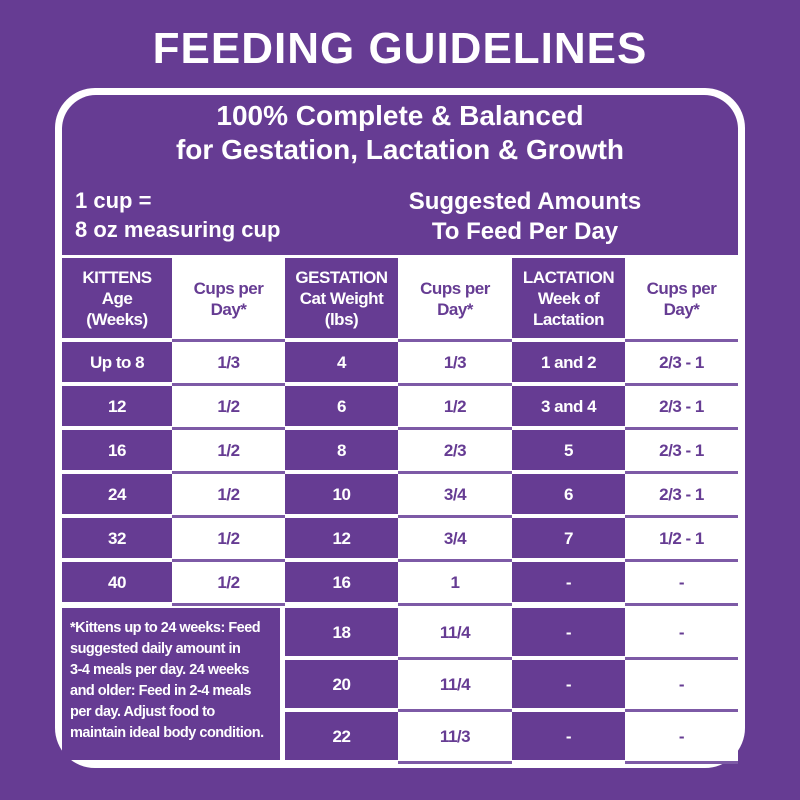 Image resolution: width=800 pixels, height=800 pixels. What do you see at coordinates (455, 452) in the screenshot?
I see `gl-cell: 2/3` at bounding box center [455, 452].